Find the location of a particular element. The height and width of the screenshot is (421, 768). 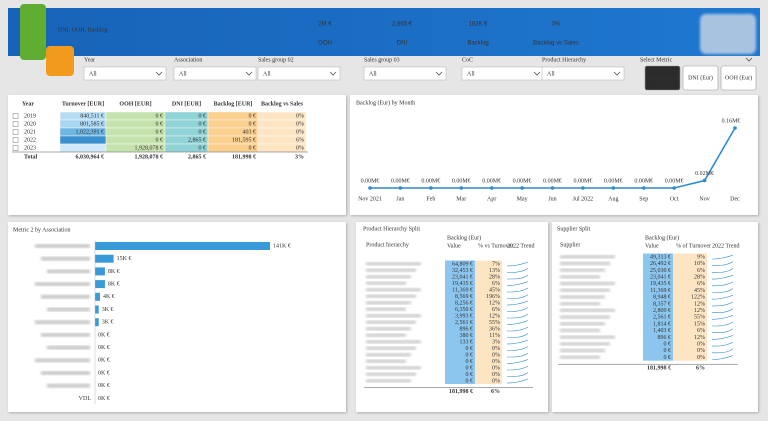

total-cell: 2,865 € is located at coordinates (197, 157).